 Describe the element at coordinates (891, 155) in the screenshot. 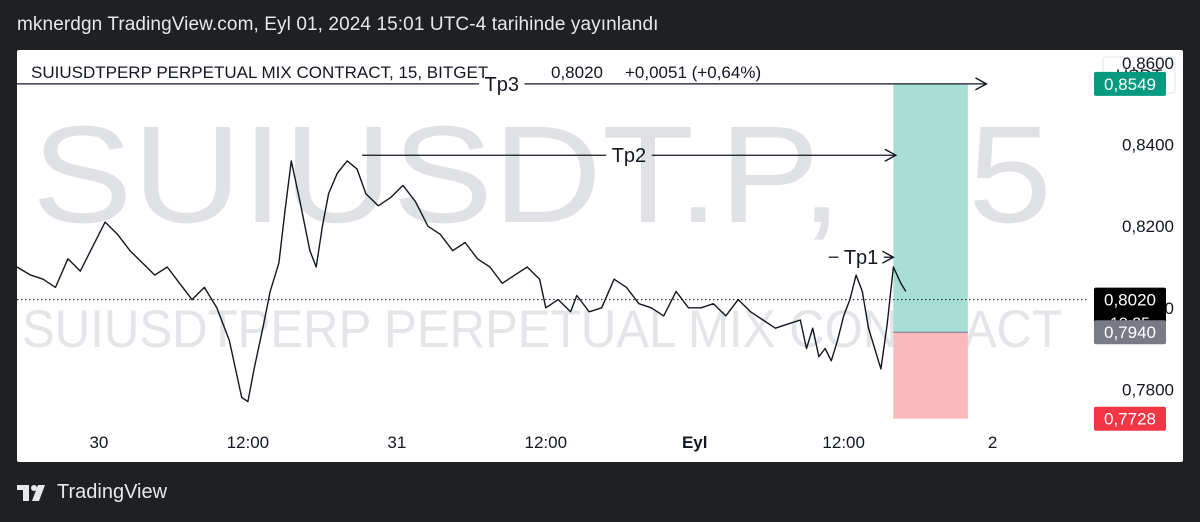

I see `tp2-arrowhead` at that location.